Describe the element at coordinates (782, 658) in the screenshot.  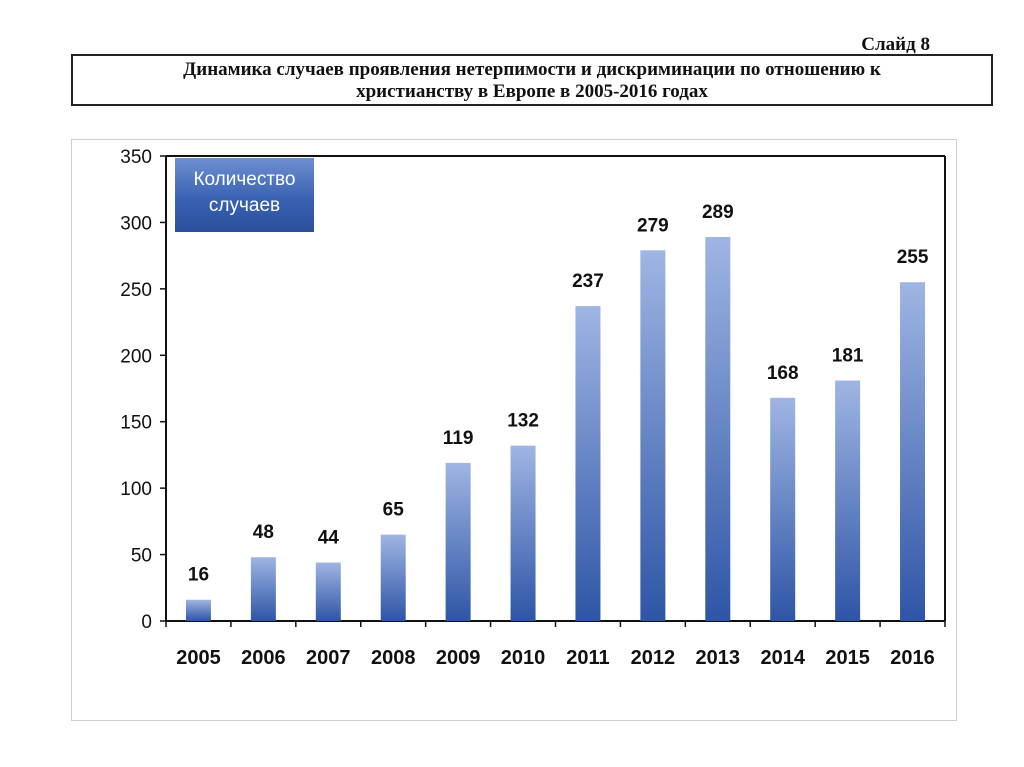
I see `x-tick-label: 2014` at that location.